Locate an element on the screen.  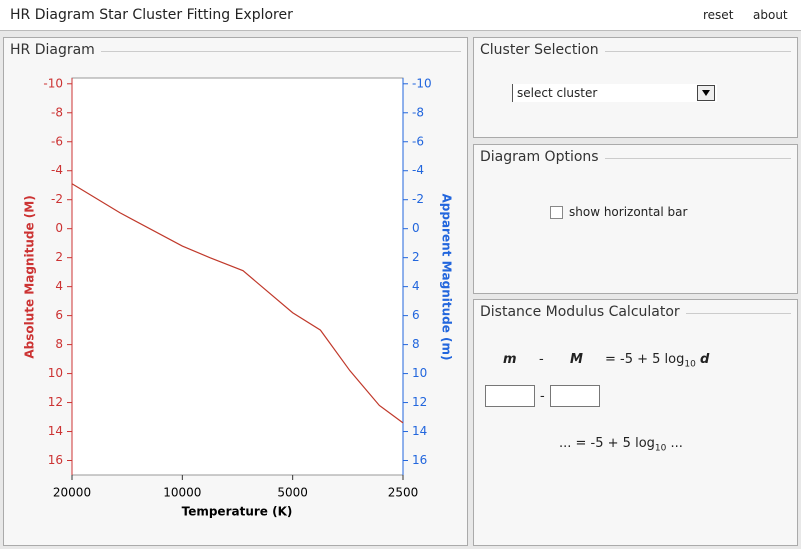
panel-title: Diagram Options is located at coordinates (542, 157).